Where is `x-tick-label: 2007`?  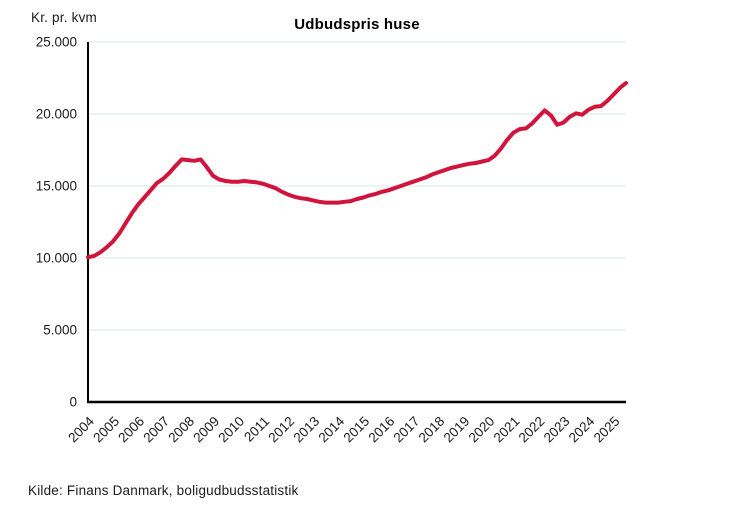 x-tick-label: 2007 is located at coordinates (156, 430).